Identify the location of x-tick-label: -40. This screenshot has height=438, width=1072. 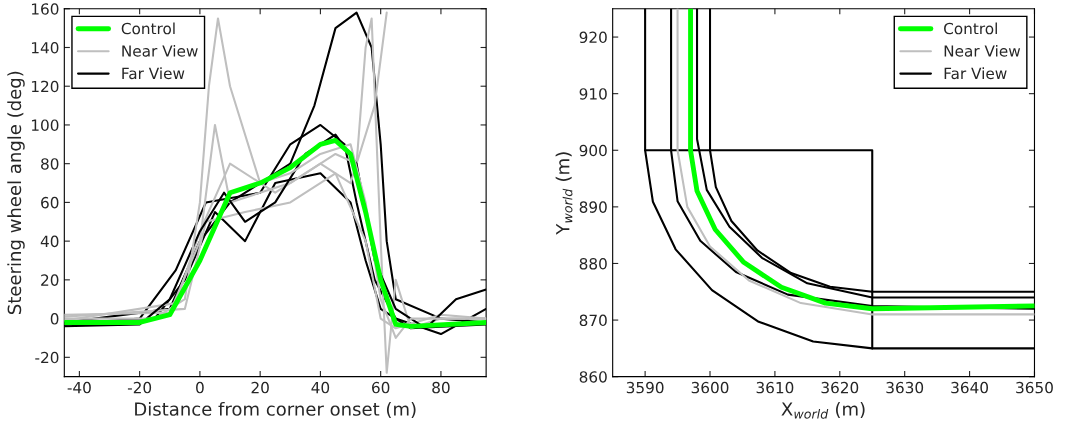
(79, 387).